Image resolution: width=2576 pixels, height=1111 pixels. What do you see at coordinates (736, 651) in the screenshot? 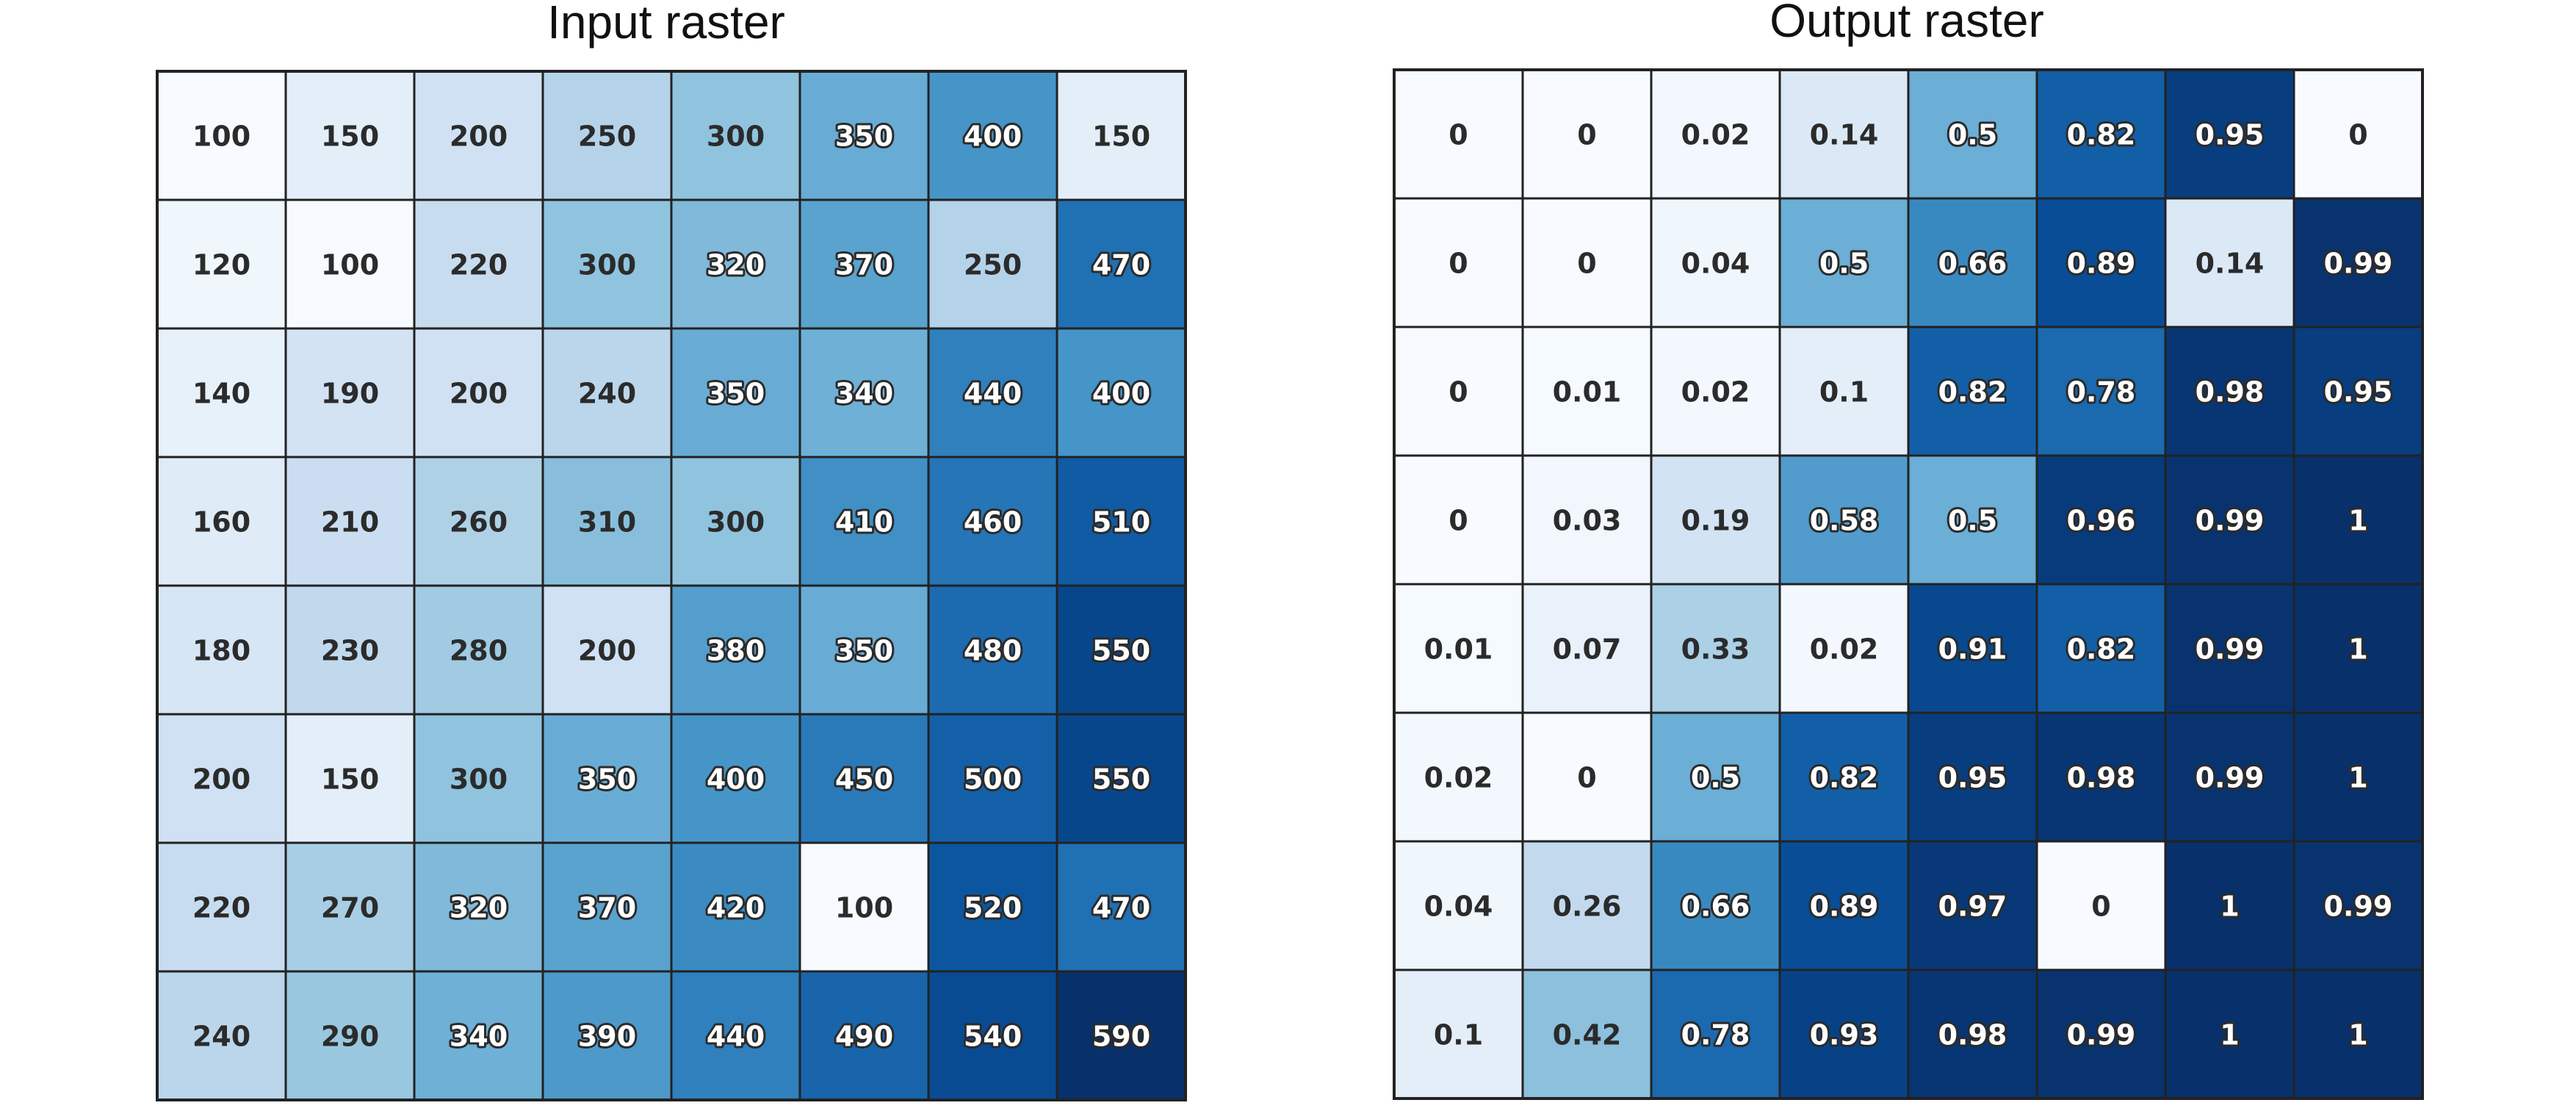
I see `heatmap-cell-label: 380` at bounding box center [736, 651].